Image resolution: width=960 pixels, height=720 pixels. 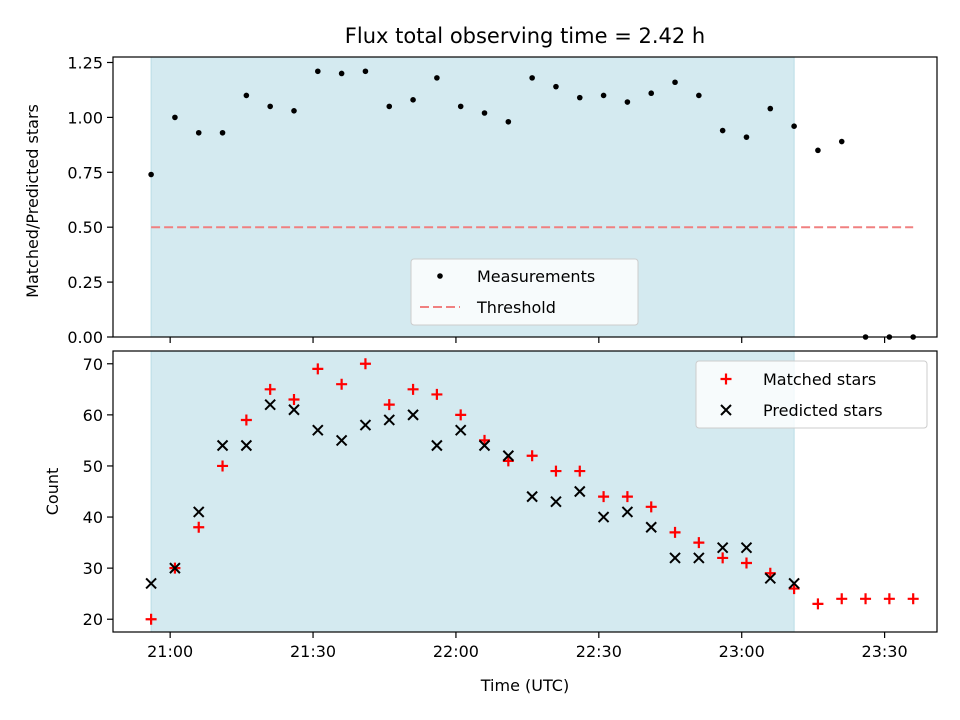 What do you see at coordinates (819, 379) in the screenshot?
I see `legend-label-matched: Matched stars` at bounding box center [819, 379].